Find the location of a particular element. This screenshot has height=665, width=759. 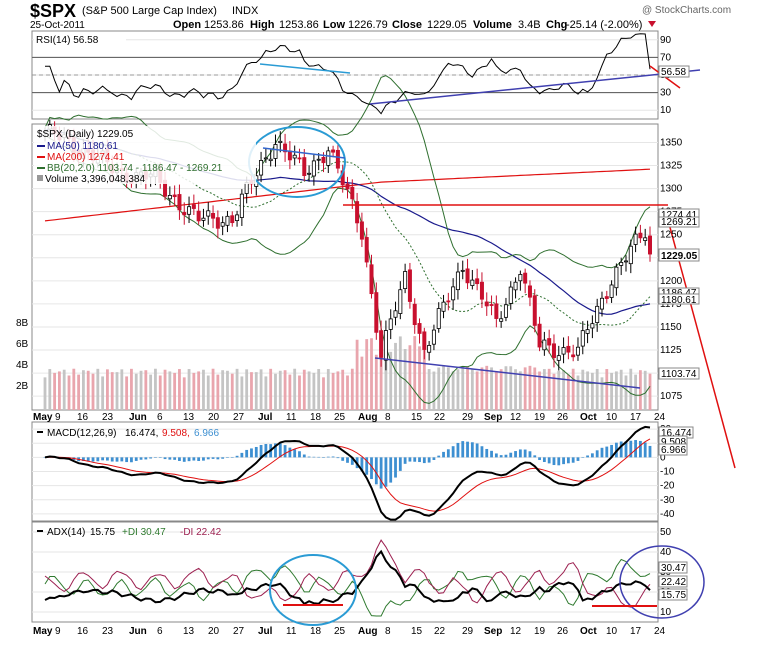

price-legend-title: $SPX (Daily) 1229.05 is located at coordinates (85, 134).